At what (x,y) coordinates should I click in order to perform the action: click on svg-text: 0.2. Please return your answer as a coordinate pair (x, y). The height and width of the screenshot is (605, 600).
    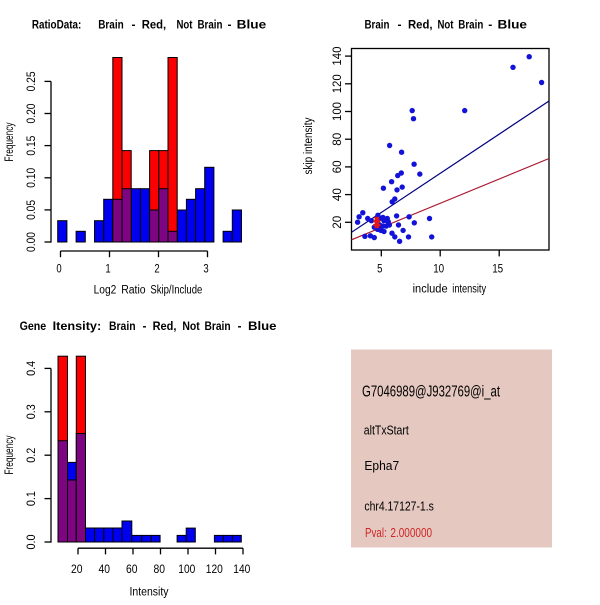
    Looking at the image, I should click on (32, 455).